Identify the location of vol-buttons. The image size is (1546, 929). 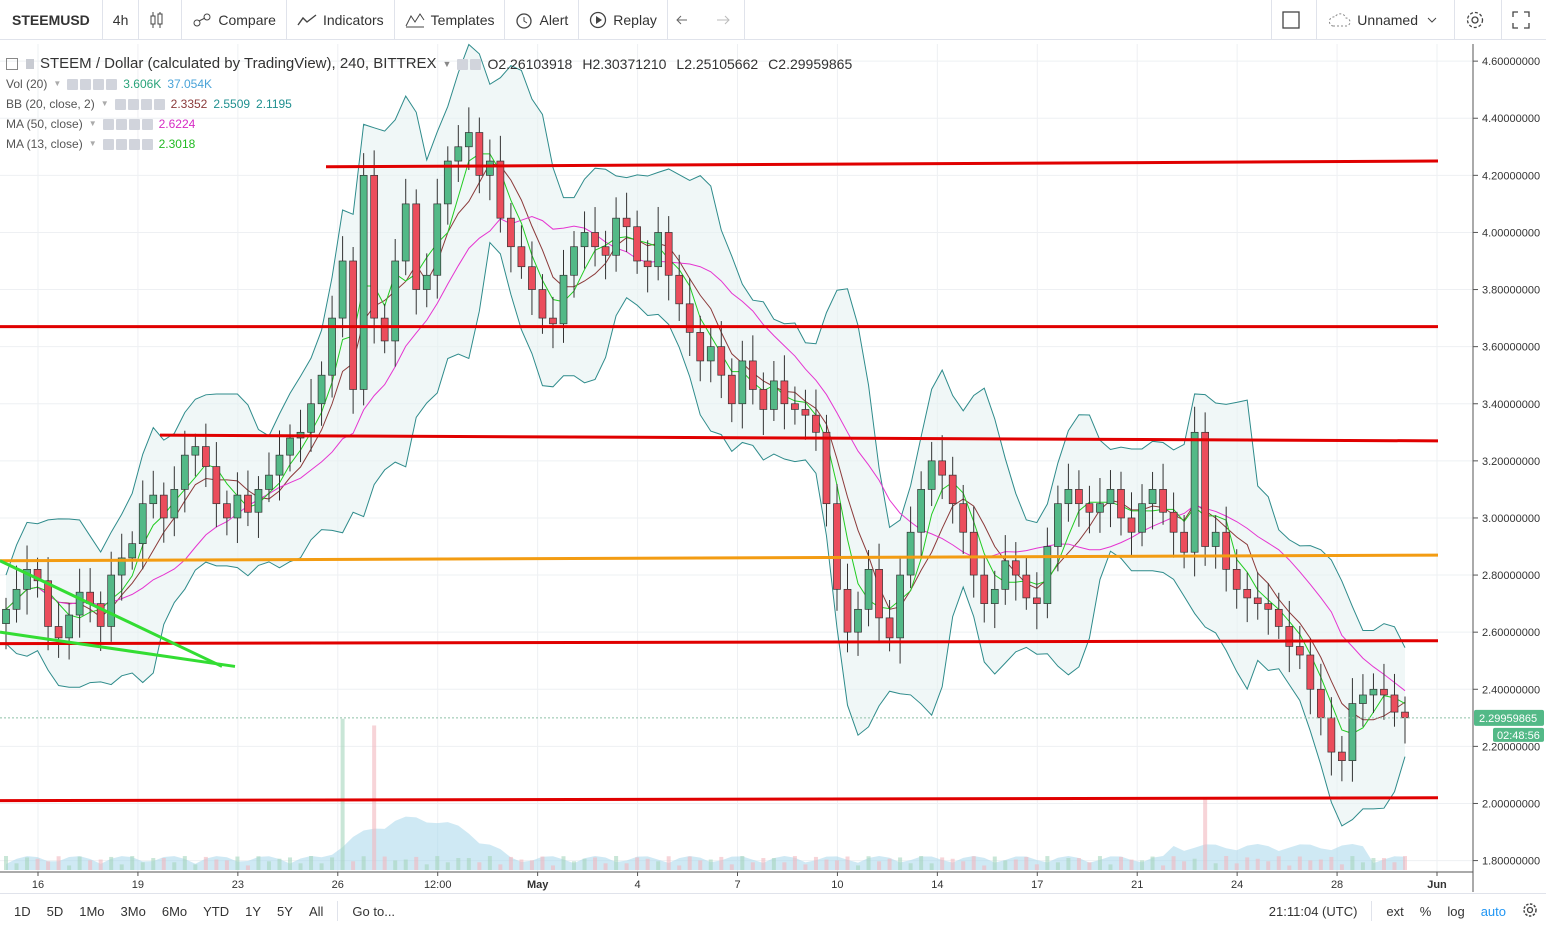
(92, 84).